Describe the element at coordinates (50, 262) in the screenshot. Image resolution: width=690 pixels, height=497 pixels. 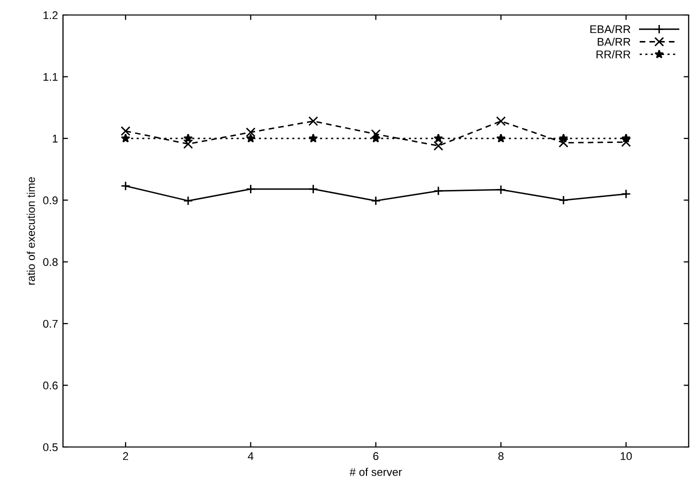
I see `y-tick-label: 0.8` at that location.